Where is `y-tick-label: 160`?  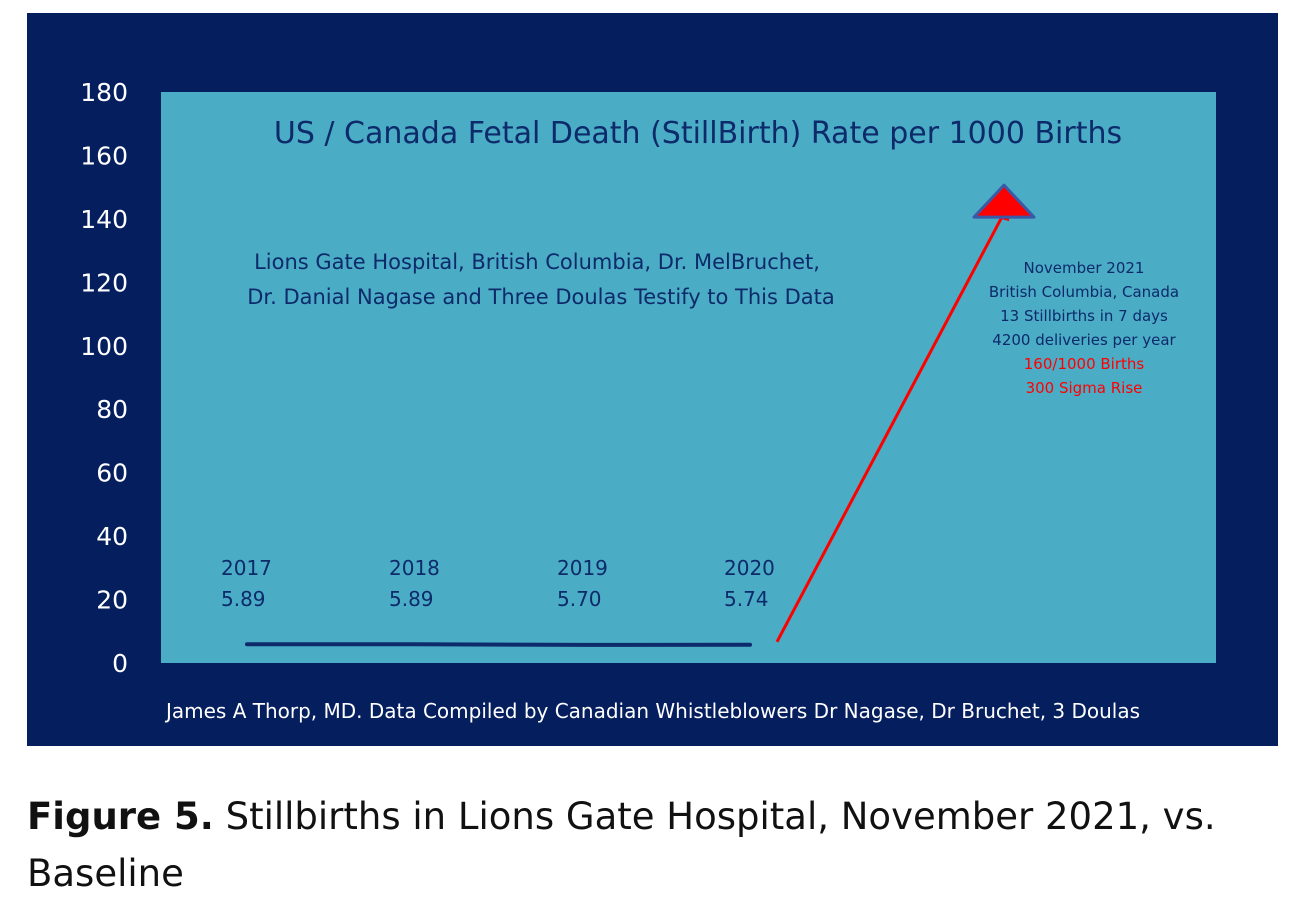 y-tick-label: 160 is located at coordinates (104, 155).